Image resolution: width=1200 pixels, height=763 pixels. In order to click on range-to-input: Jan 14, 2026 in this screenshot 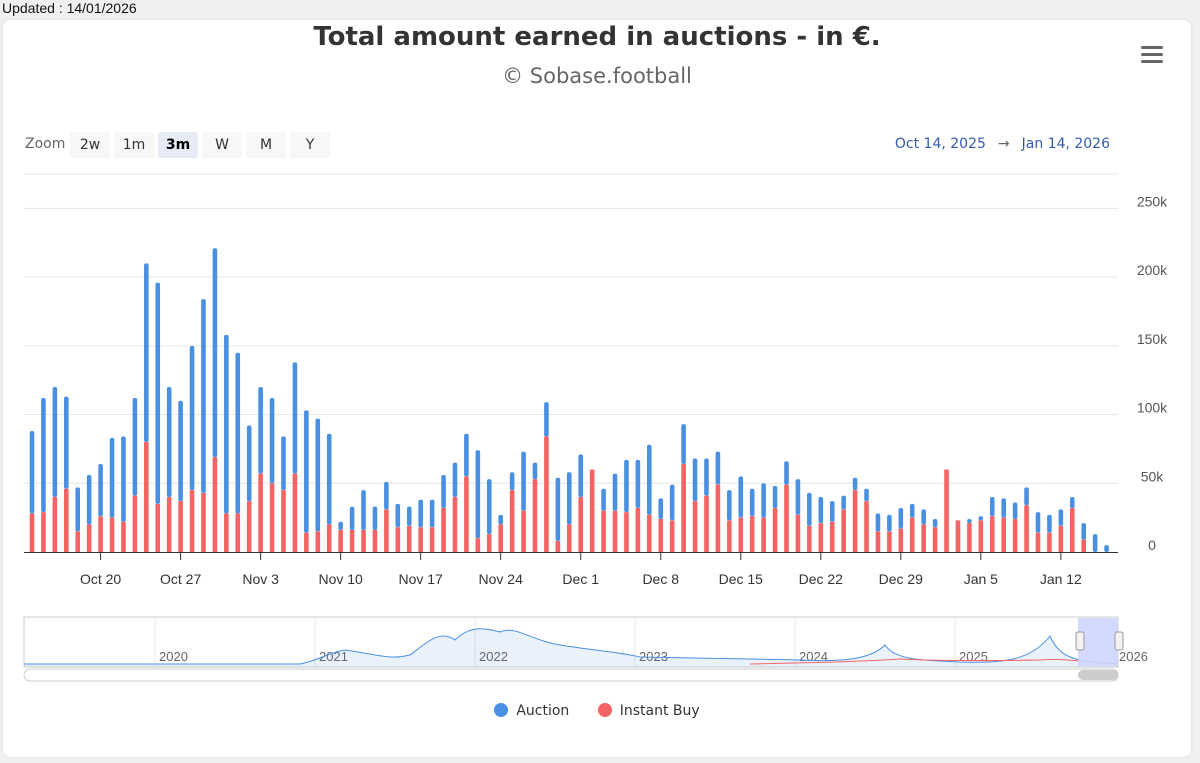, I will do `click(1065, 144)`.